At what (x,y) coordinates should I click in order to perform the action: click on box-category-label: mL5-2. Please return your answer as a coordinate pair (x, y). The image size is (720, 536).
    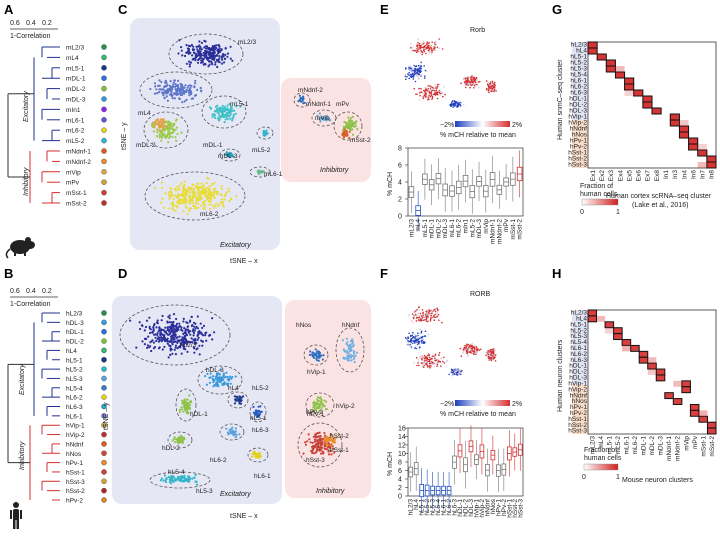
    Looking at the image, I should click on (472, 228).